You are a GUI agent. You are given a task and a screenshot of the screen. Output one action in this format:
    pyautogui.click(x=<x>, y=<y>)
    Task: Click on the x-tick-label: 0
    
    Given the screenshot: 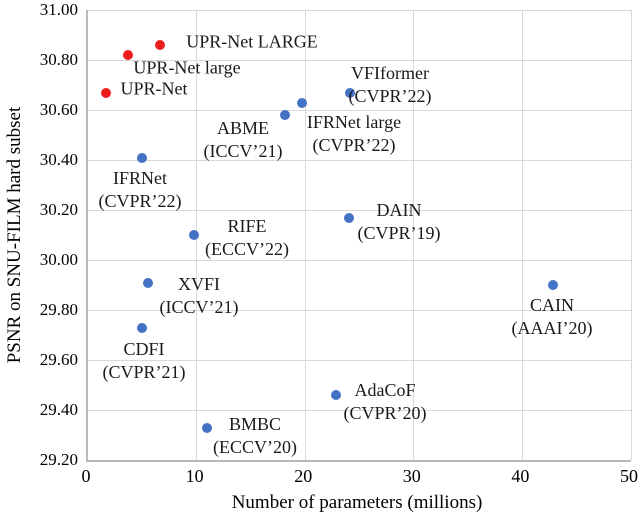 What is the action you would take?
    pyautogui.click(x=86, y=476)
    